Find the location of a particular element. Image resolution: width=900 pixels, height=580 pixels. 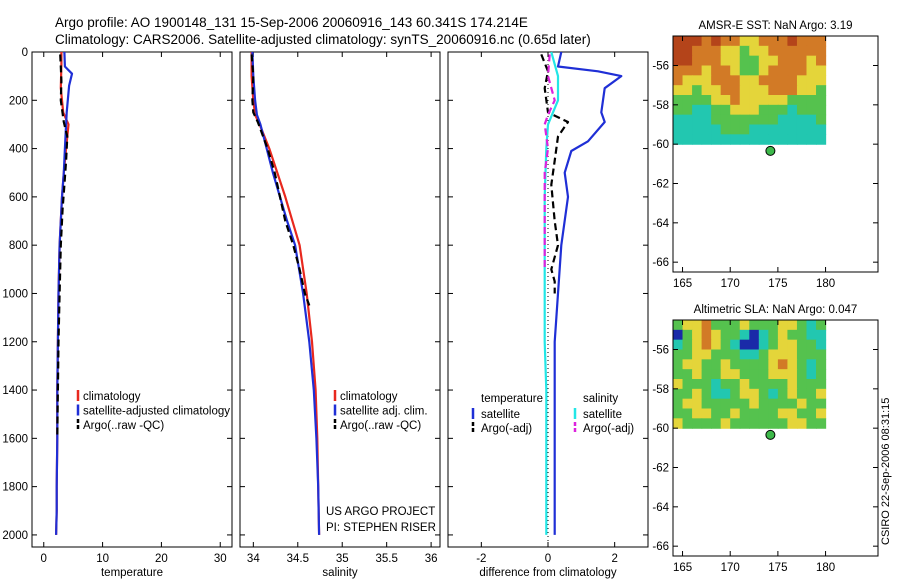

y-tick-label: 0 is located at coordinates (25, 53).